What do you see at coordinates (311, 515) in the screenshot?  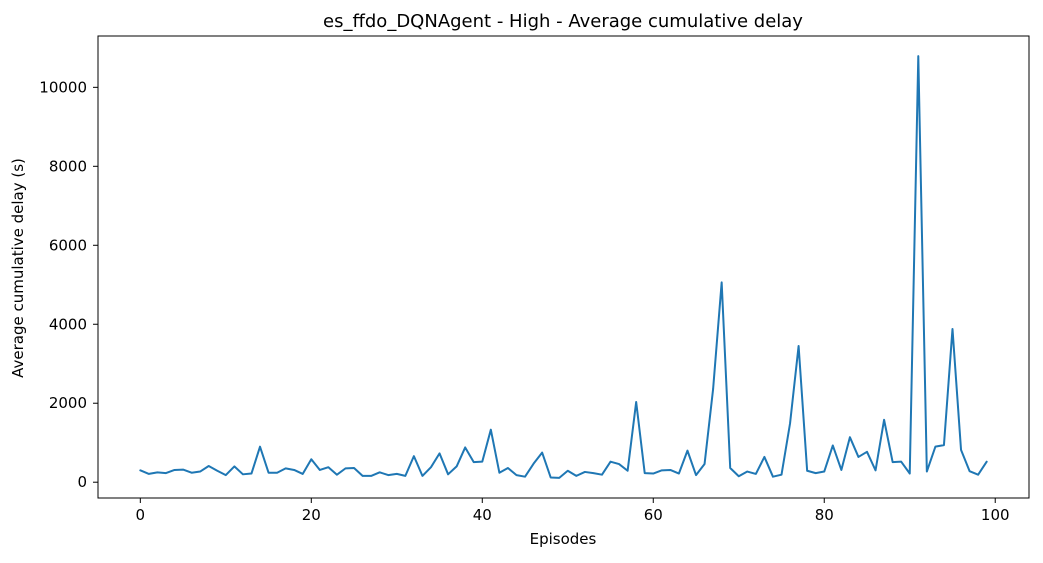 I see `x-tick-label: 20` at bounding box center [311, 515].